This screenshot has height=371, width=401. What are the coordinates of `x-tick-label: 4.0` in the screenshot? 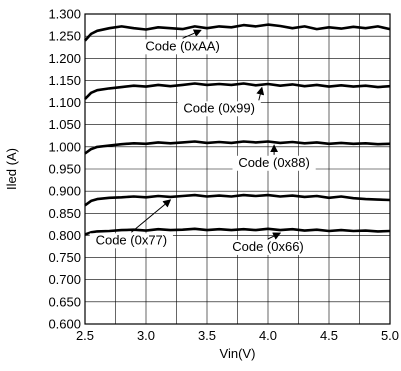 It's located at (268, 335).